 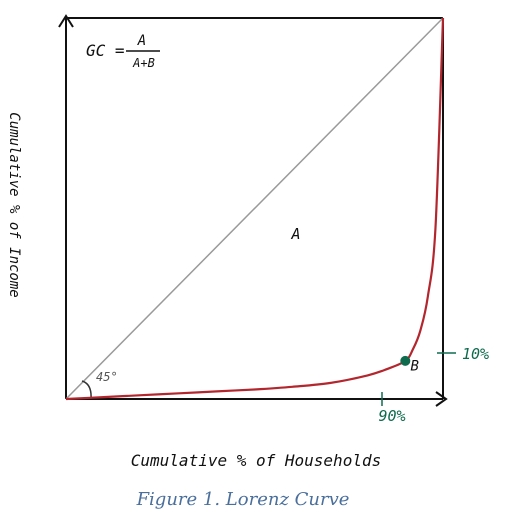 I want to click on figure-caption: Figure 1. Lorenz Curve, so click(x=243, y=499).